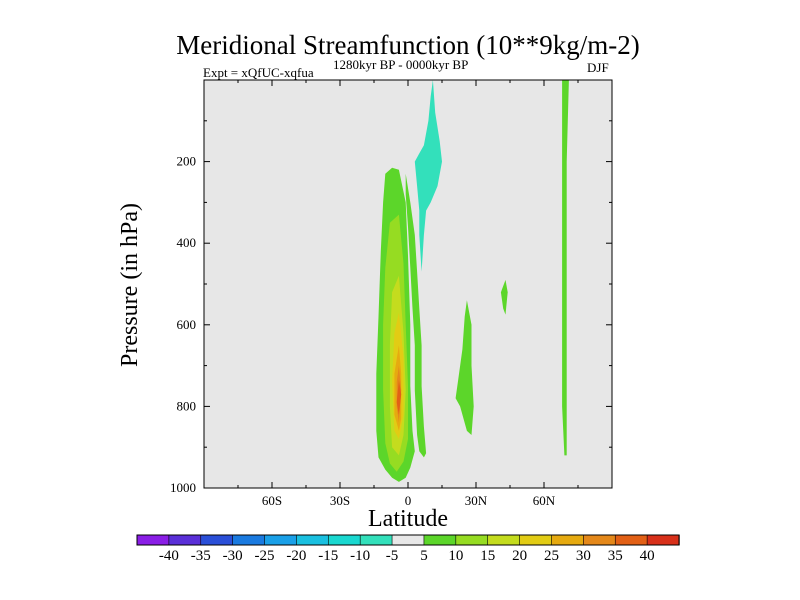  Describe the element at coordinates (504, 297) in the screenshot. I see `contour-northern-cell-b` at that location.